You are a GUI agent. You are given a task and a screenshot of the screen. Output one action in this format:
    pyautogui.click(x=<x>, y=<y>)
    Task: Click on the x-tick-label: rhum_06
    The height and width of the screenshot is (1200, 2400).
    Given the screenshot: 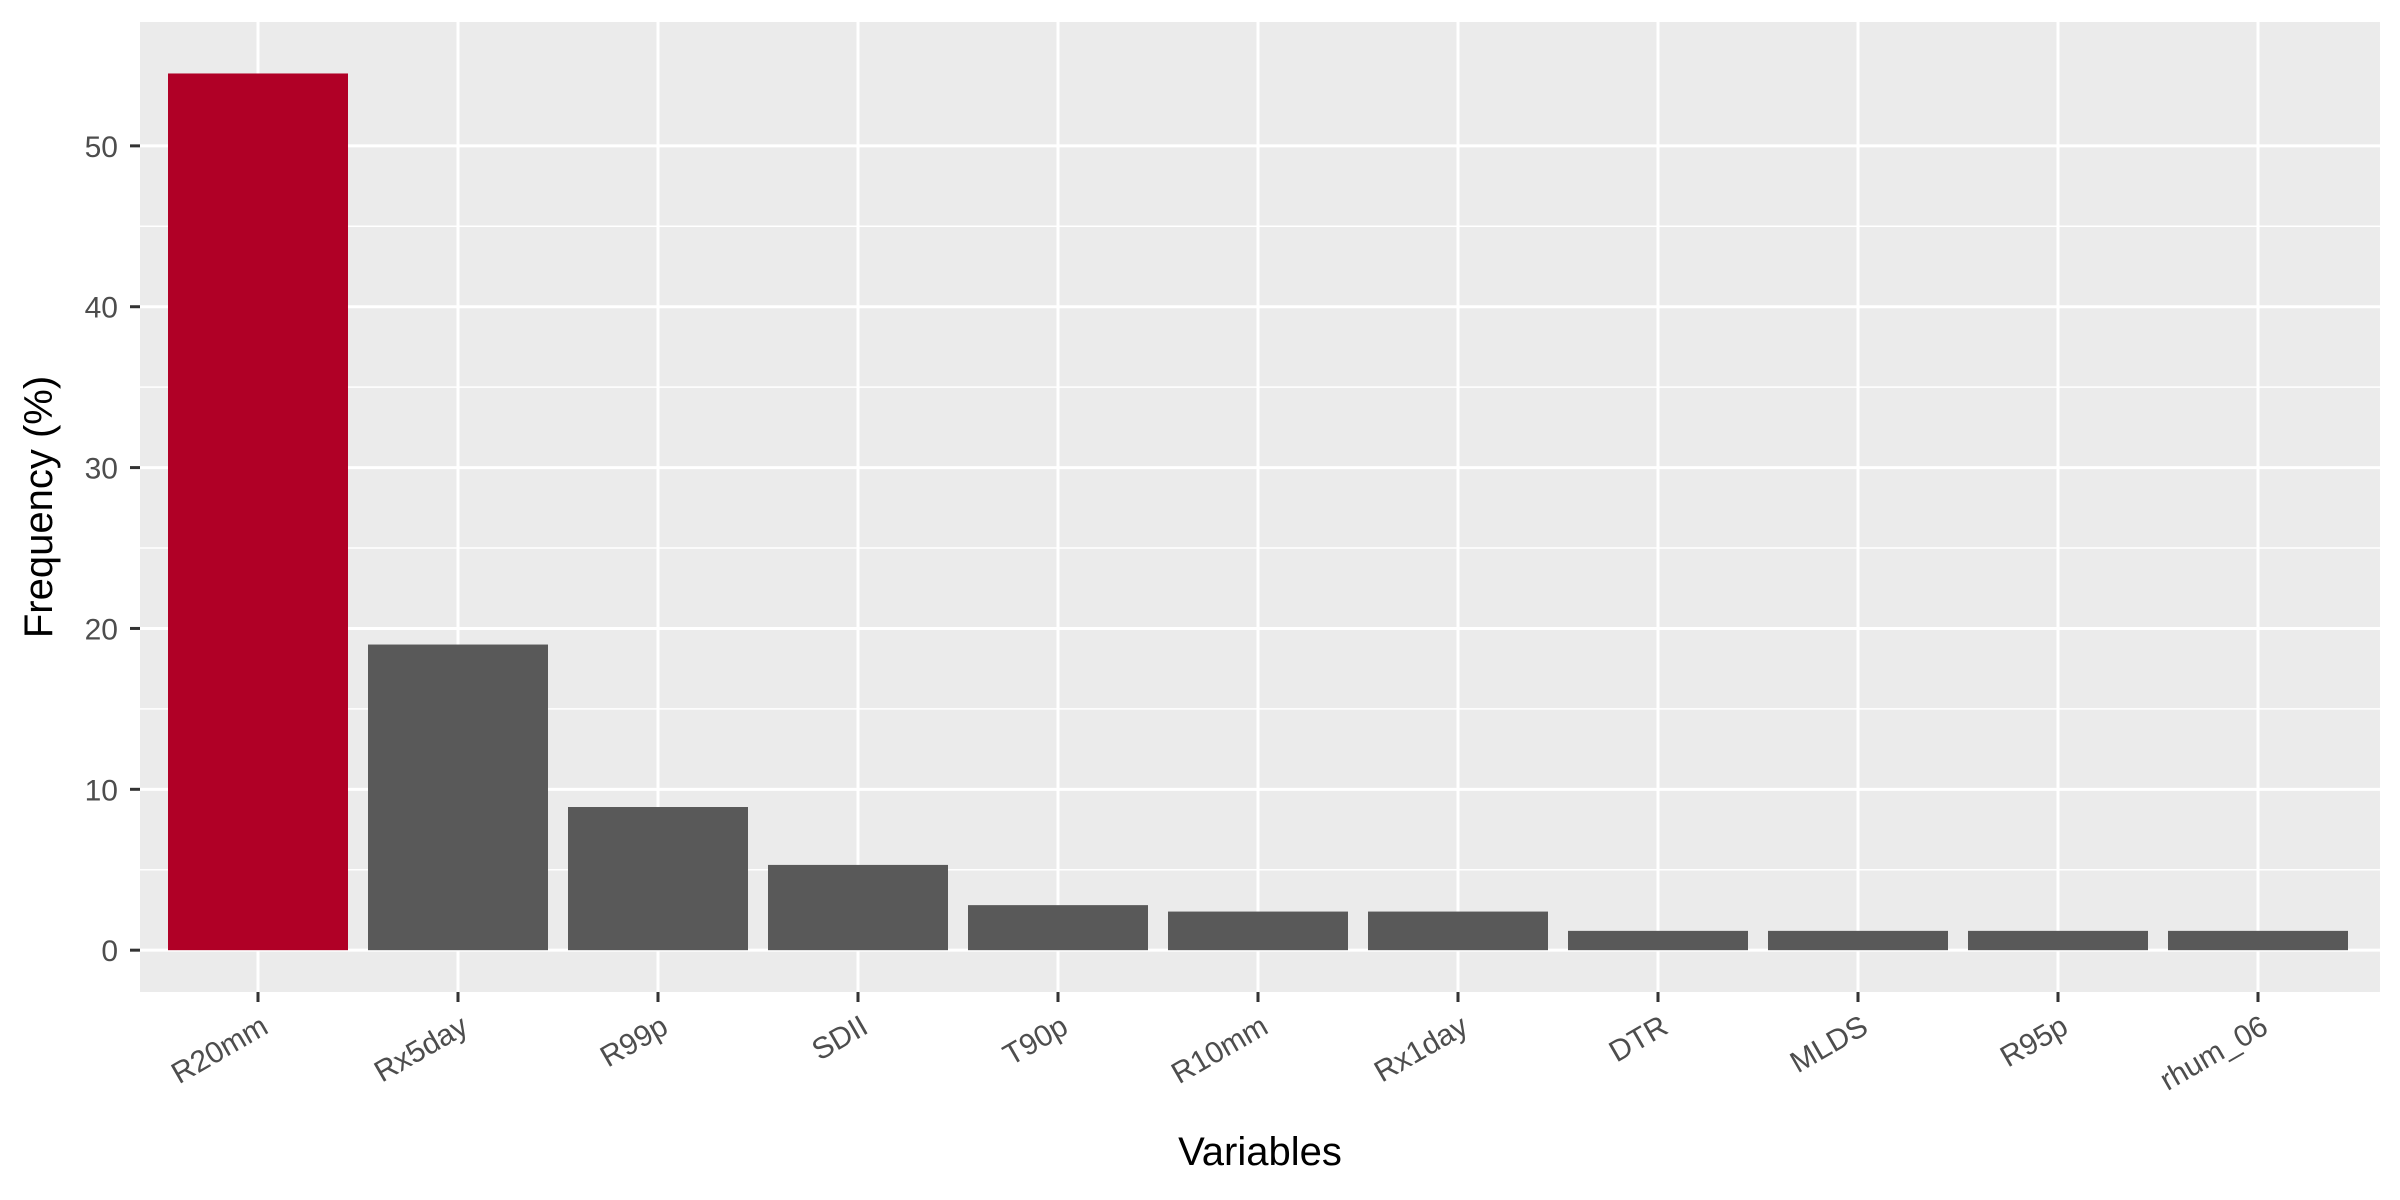 What is the action you would take?
    pyautogui.click(x=2213, y=1053)
    